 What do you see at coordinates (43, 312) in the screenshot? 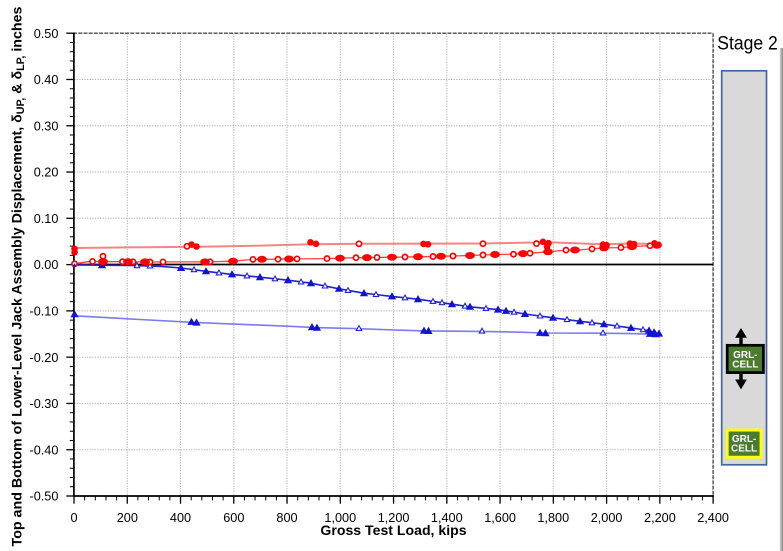
I see `svg-text: -0.10` at bounding box center [43, 312].